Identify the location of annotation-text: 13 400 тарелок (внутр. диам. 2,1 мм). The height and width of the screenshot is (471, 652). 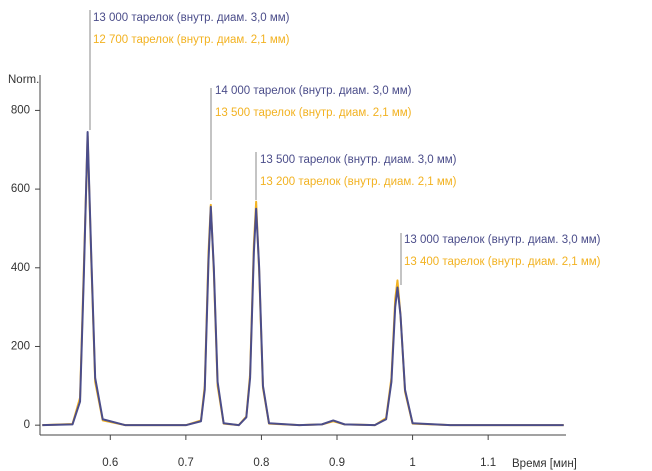
(502, 262).